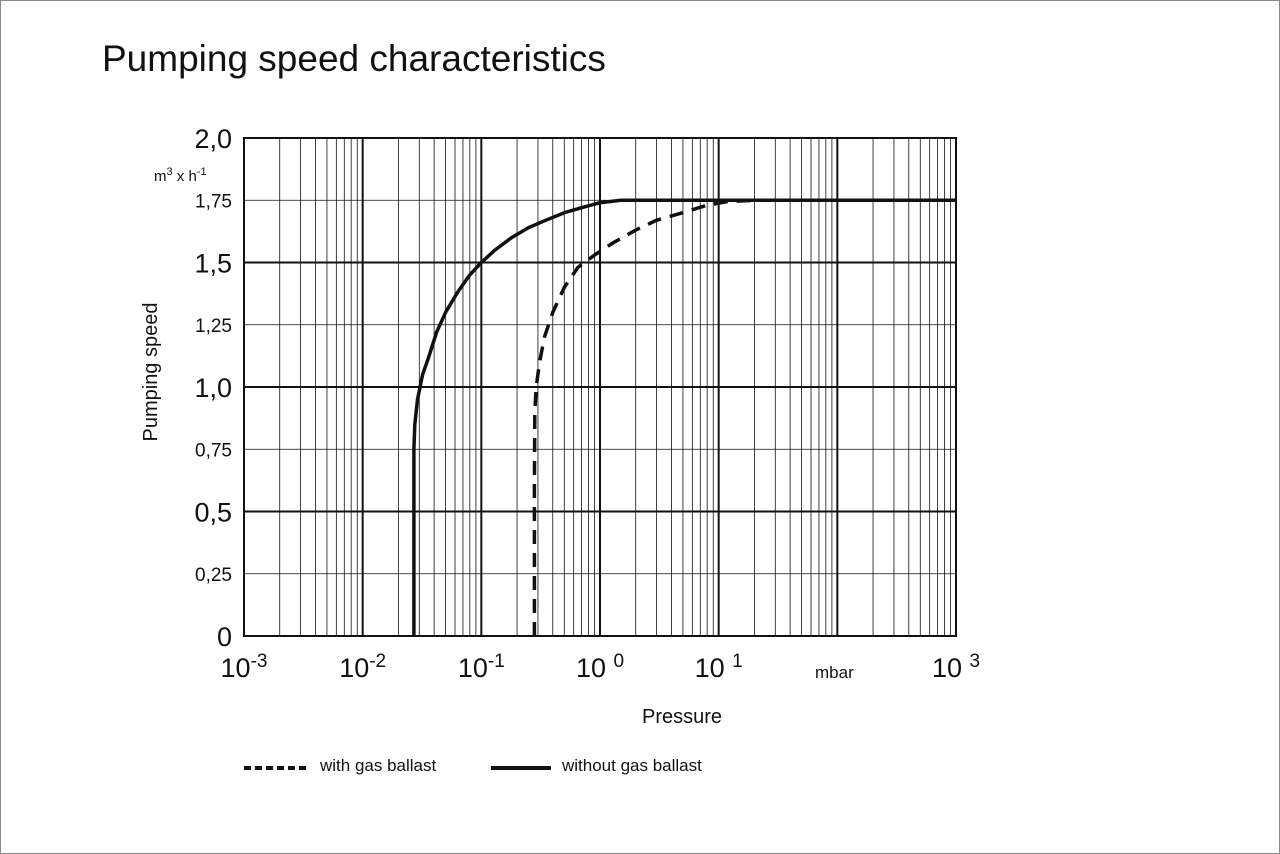 The image size is (1280, 854). What do you see at coordinates (160, 176) in the screenshot?
I see `y-unit-base: m` at bounding box center [160, 176].